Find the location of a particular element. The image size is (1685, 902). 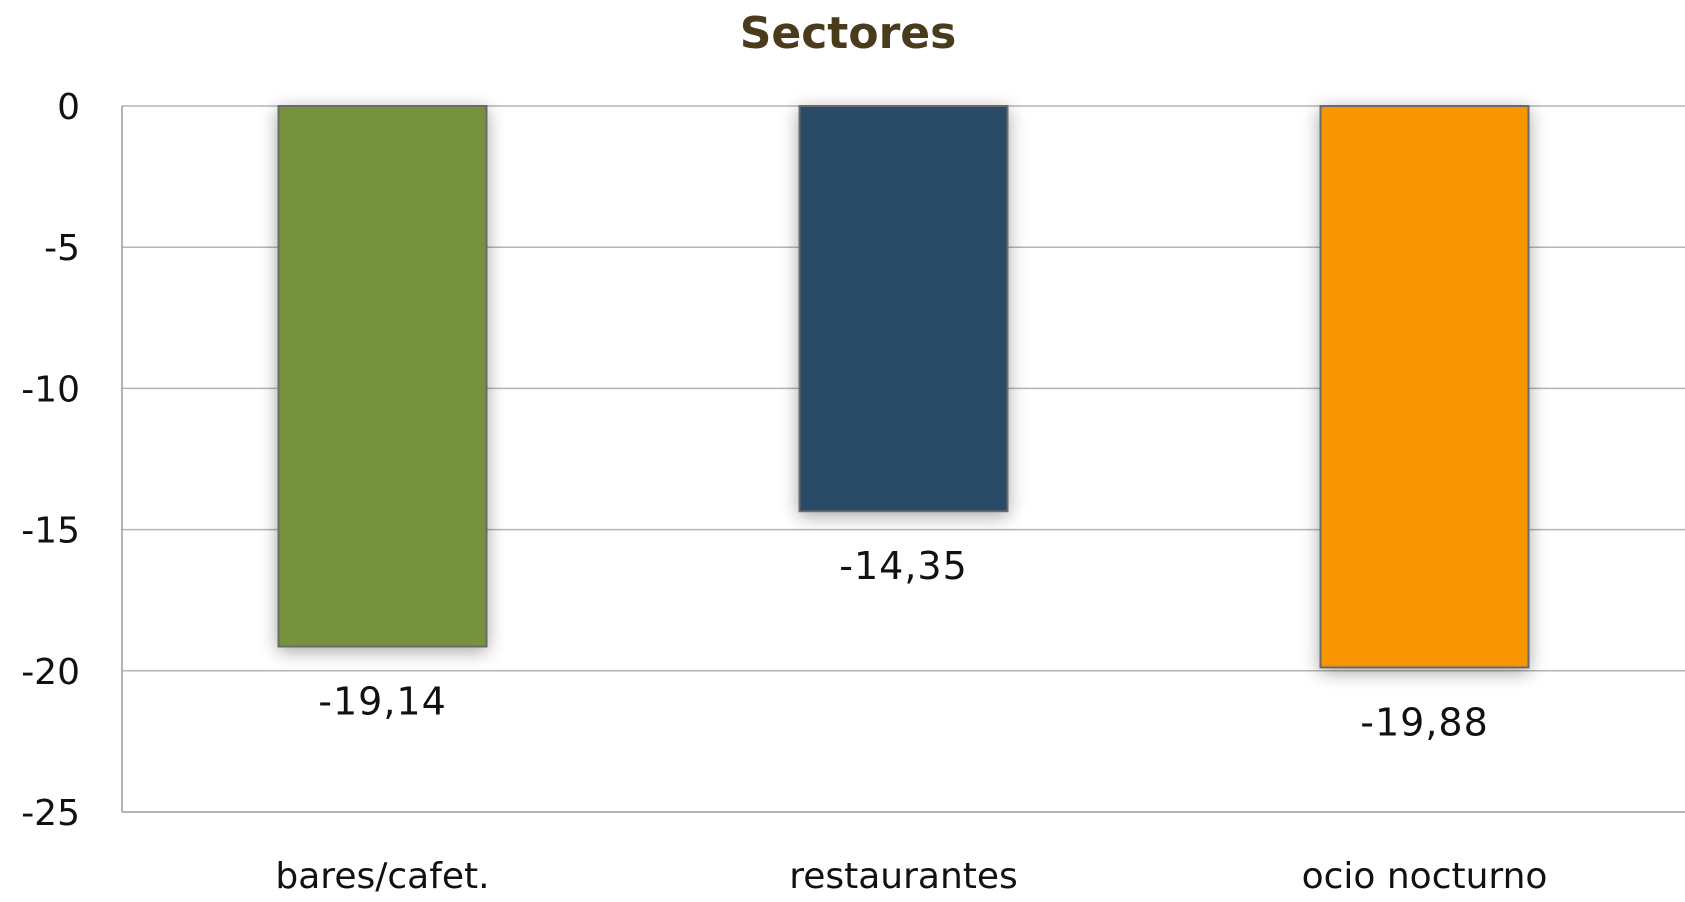

data-label: -19,88 is located at coordinates (1424, 722).